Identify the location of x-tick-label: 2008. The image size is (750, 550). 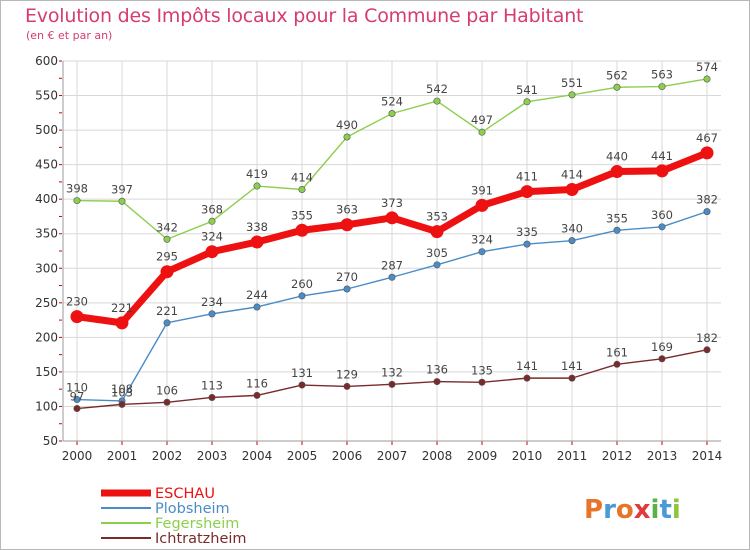
(437, 456).